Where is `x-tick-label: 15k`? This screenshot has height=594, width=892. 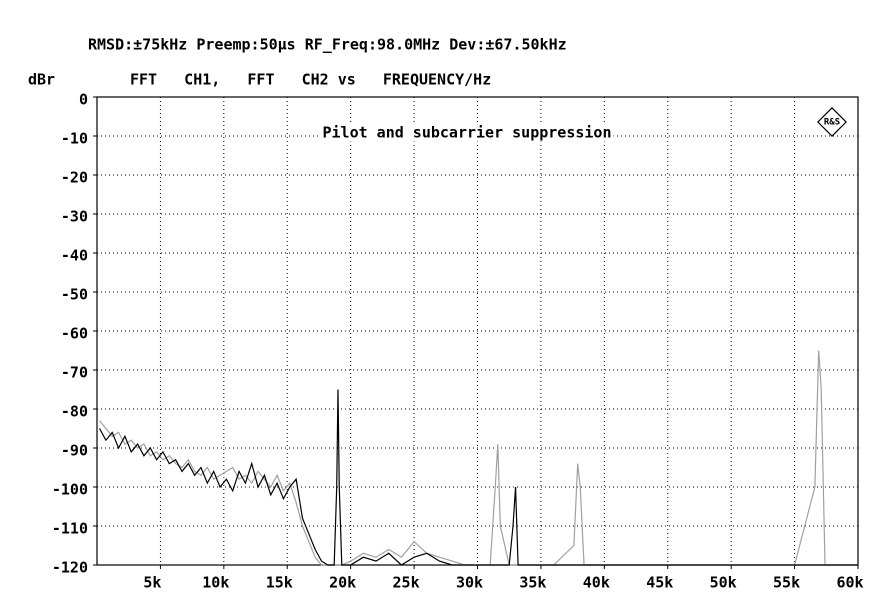
x-tick-label: 15k is located at coordinates (279, 583).